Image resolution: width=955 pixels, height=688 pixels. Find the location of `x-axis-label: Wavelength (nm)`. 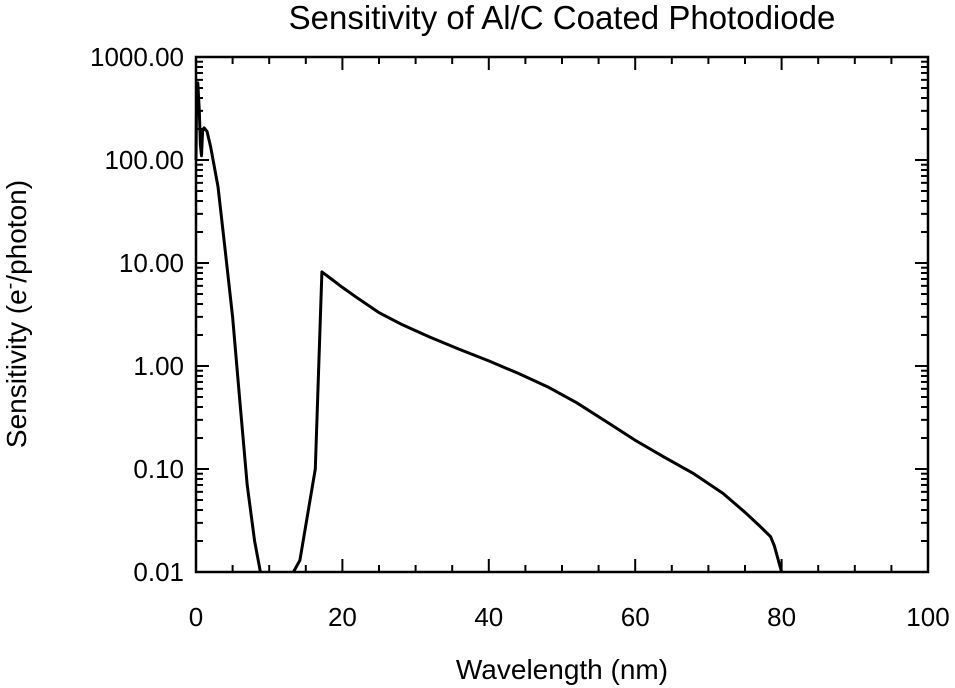

x-axis-label: Wavelength (nm) is located at coordinates (562, 669).